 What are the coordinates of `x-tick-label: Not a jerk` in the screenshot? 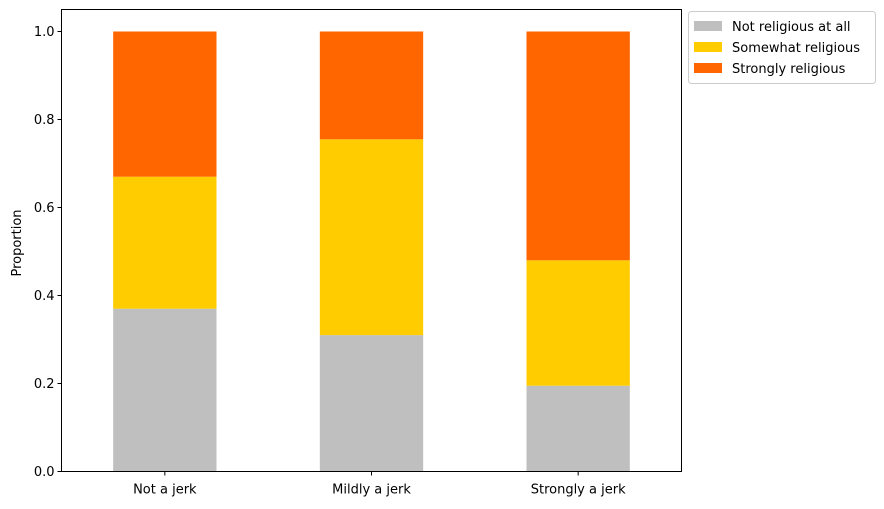 It's located at (165, 490).